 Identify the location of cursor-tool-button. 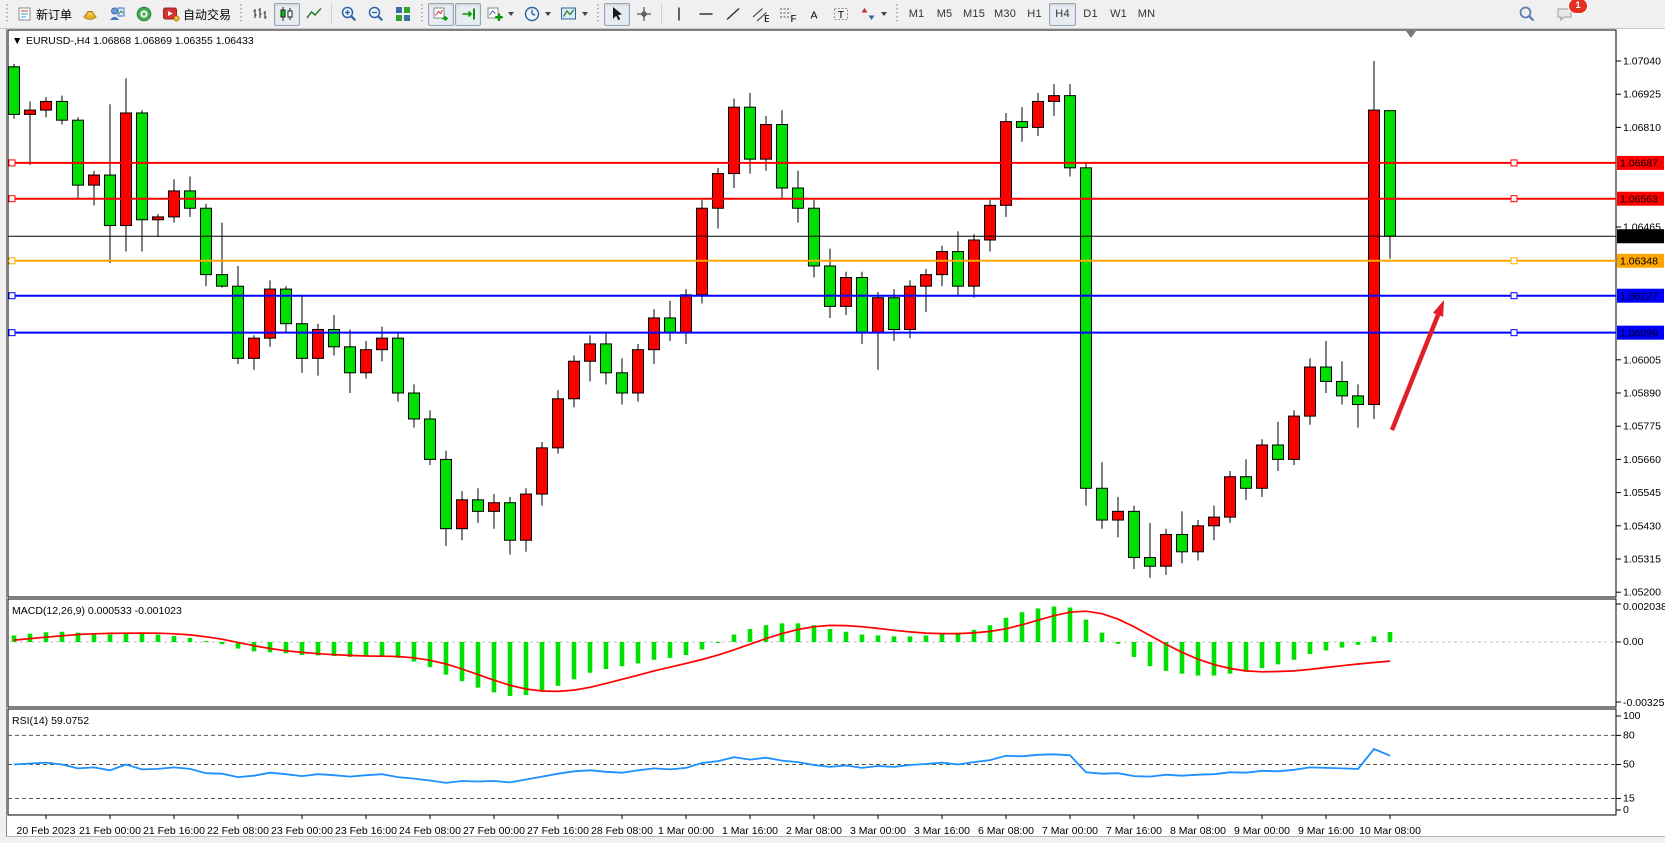
(617, 14).